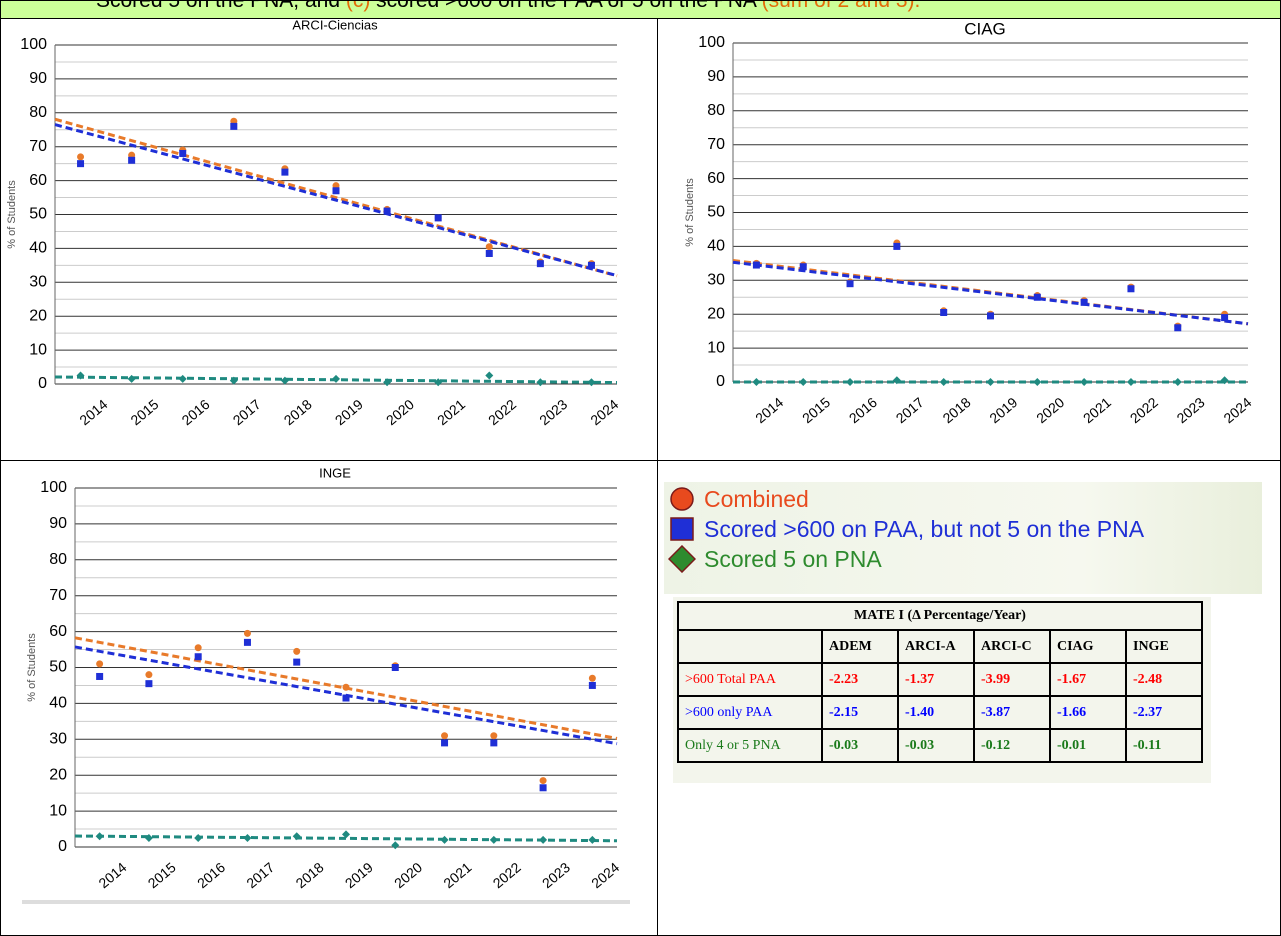  I want to click on column-header: ARCI-C, so click(1012, 646).